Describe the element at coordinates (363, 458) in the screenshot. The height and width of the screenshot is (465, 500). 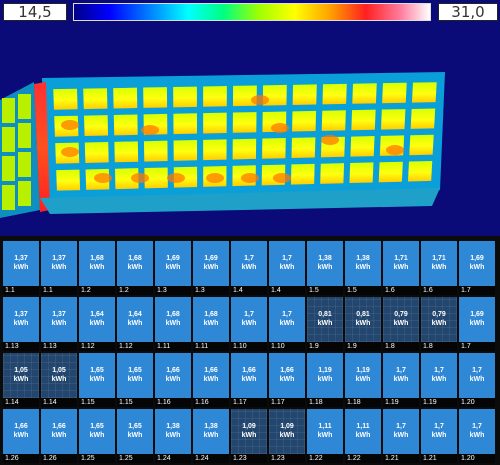
I see `panel-id-label: 1.22` at that location.